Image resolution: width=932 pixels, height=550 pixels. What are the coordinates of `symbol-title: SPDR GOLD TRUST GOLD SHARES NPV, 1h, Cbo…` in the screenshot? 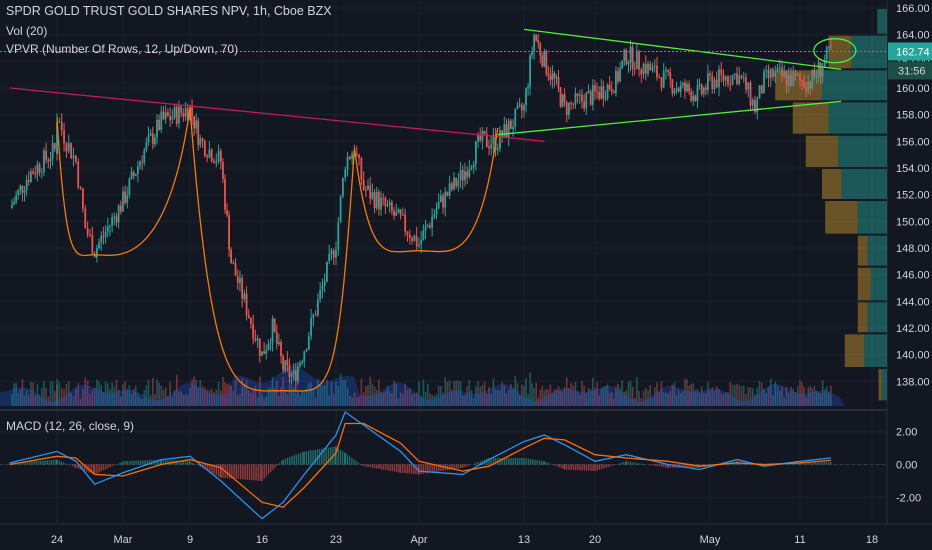 It's located at (169, 11).